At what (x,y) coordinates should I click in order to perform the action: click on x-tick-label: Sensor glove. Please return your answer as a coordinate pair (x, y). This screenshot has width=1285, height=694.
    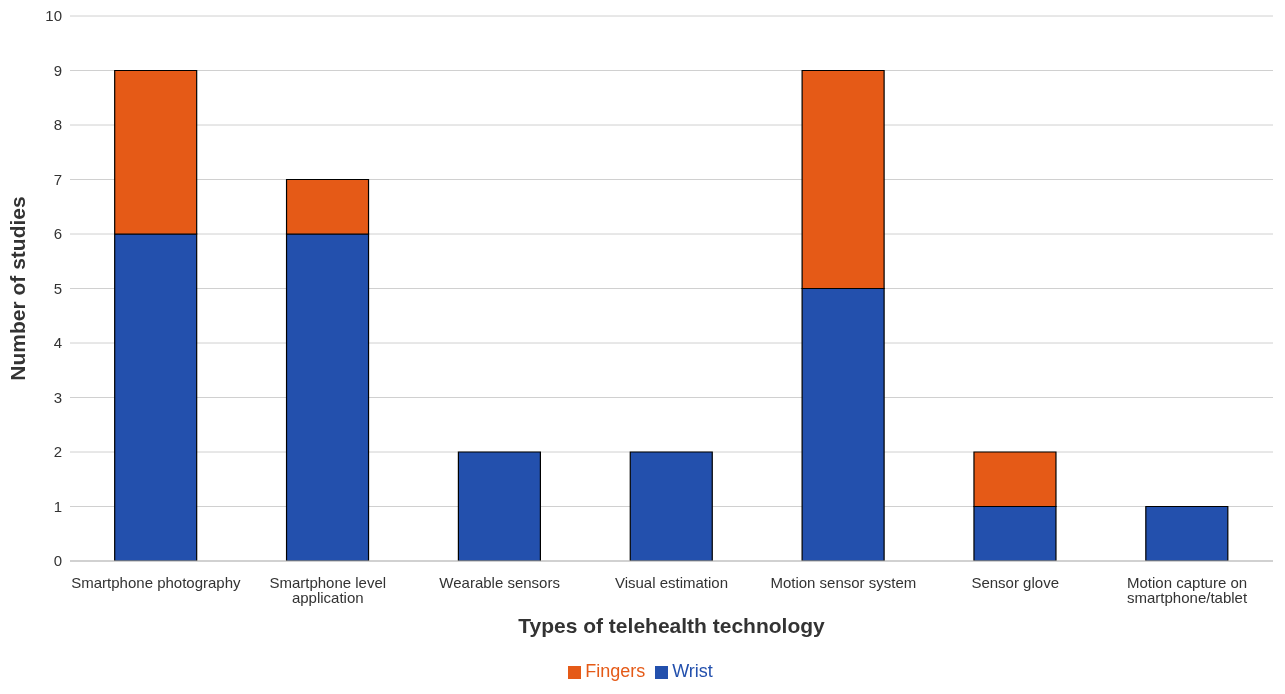
    Looking at the image, I should click on (1015, 582).